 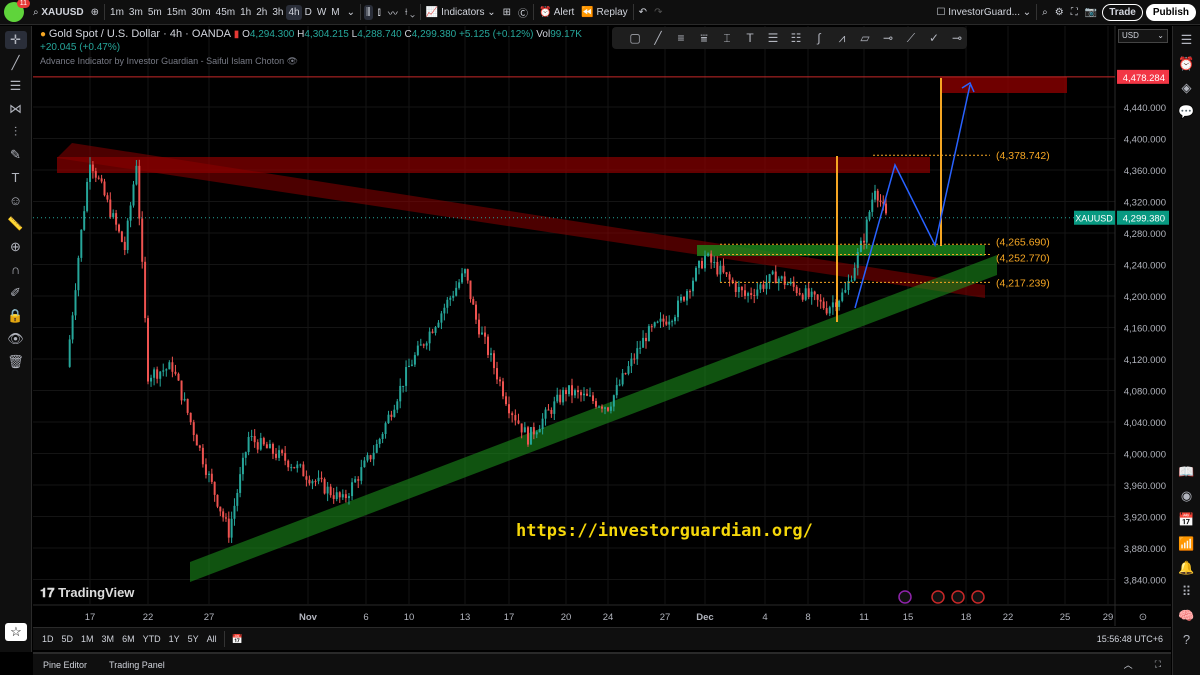 I want to click on brush-icon: ⟋, so click(x=911, y=37).